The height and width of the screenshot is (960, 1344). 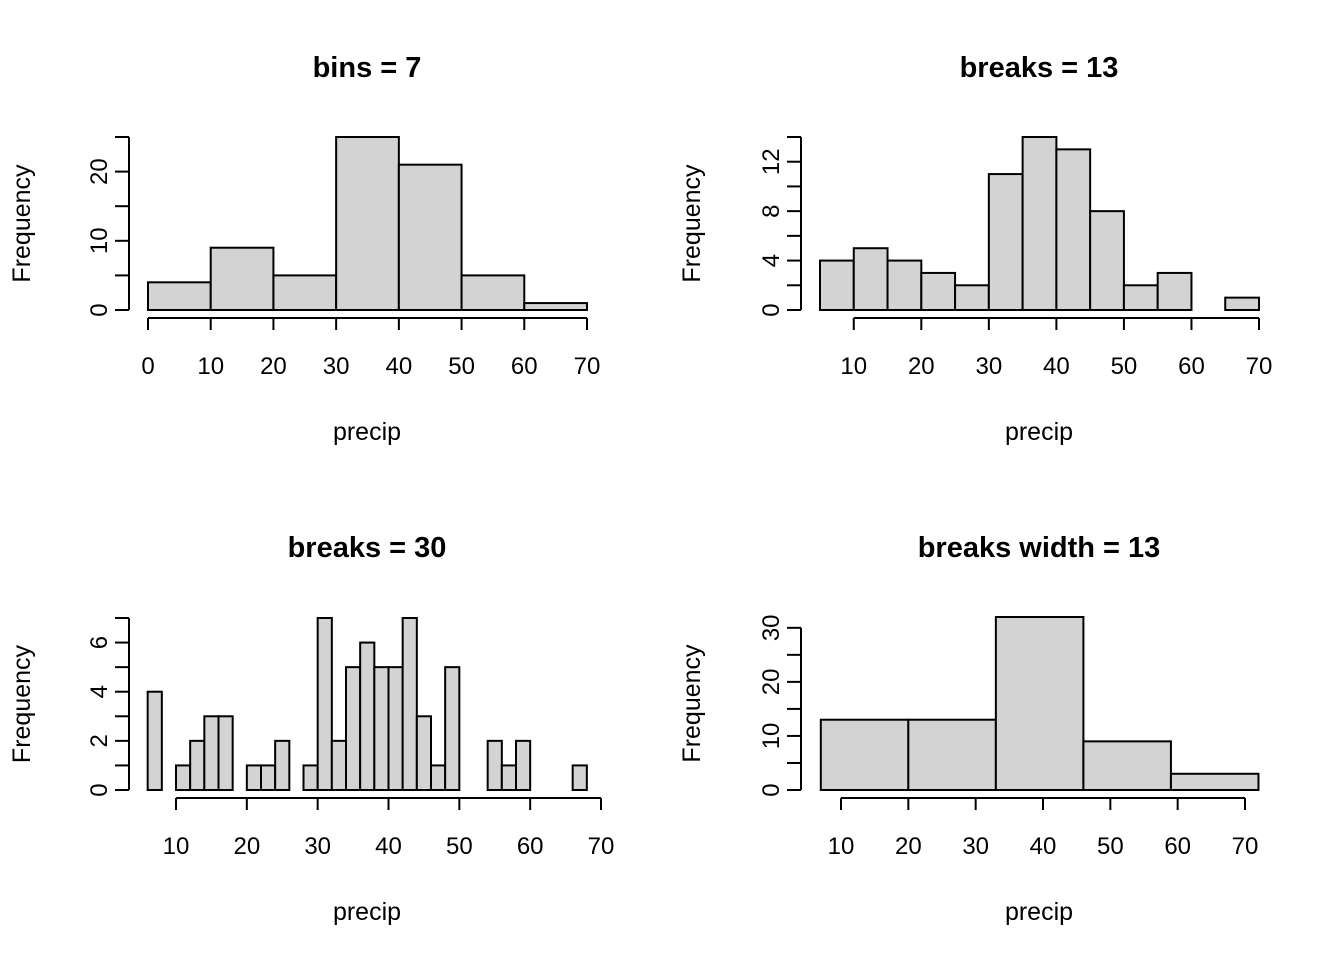 I want to click on y-tick-label: 2, so click(x=99, y=740).